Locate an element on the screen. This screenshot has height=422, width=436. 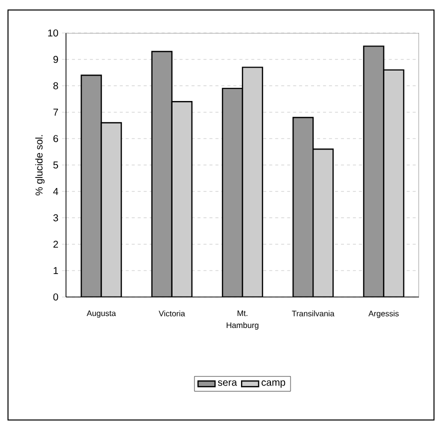
y-tick-label: 2 is located at coordinates (55, 244).